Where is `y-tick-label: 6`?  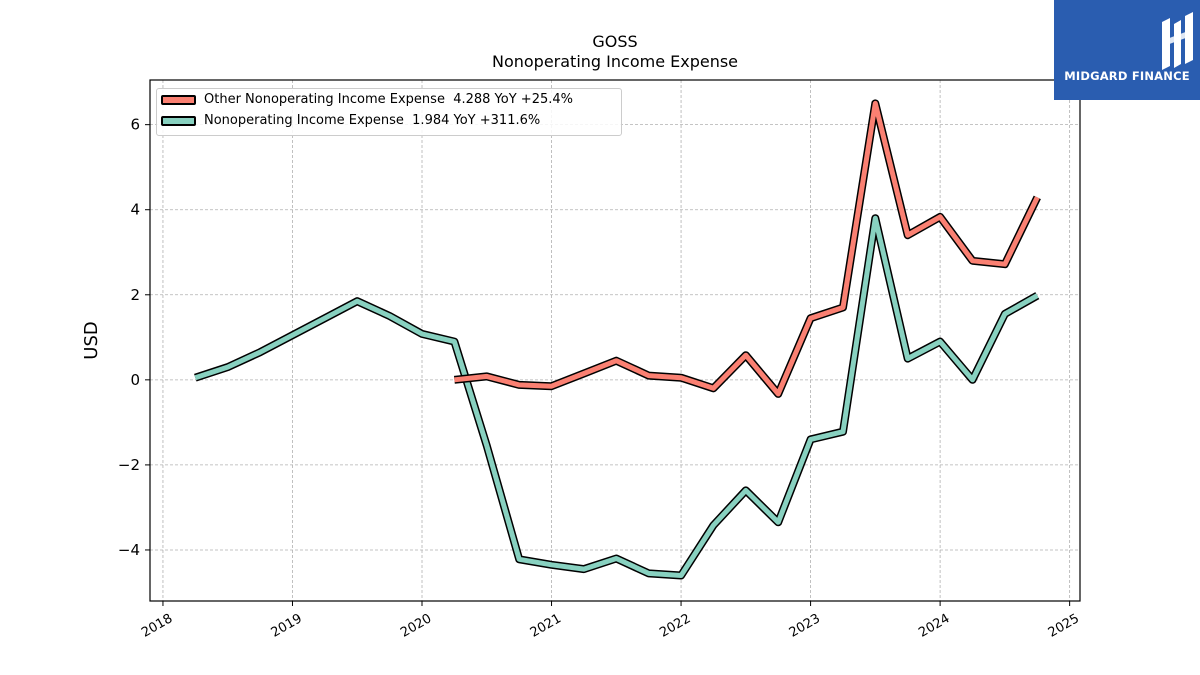 y-tick-label: 6 is located at coordinates (135, 125).